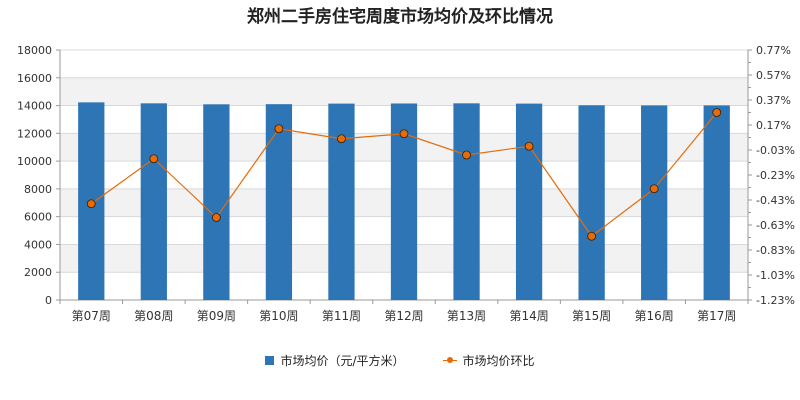 The width and height of the screenshot is (800, 400). I want to click on legend-bar-swatch, so click(270, 360).